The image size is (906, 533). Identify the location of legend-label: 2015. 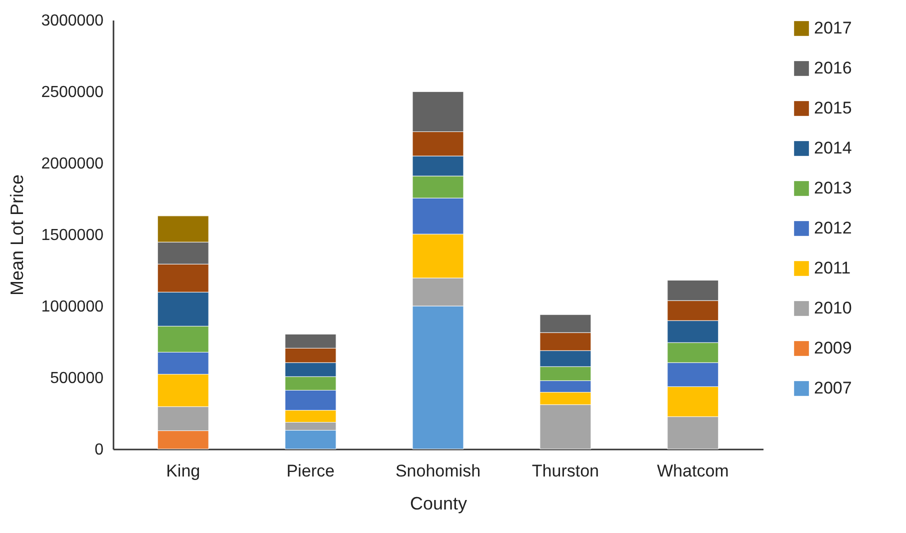
(833, 108).